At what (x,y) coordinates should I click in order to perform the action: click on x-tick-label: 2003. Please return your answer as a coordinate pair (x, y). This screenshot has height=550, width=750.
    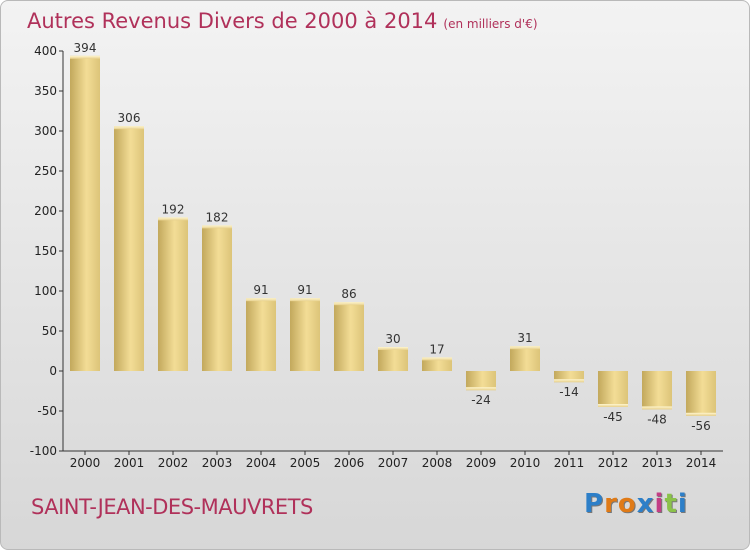
    Looking at the image, I should click on (217, 463).